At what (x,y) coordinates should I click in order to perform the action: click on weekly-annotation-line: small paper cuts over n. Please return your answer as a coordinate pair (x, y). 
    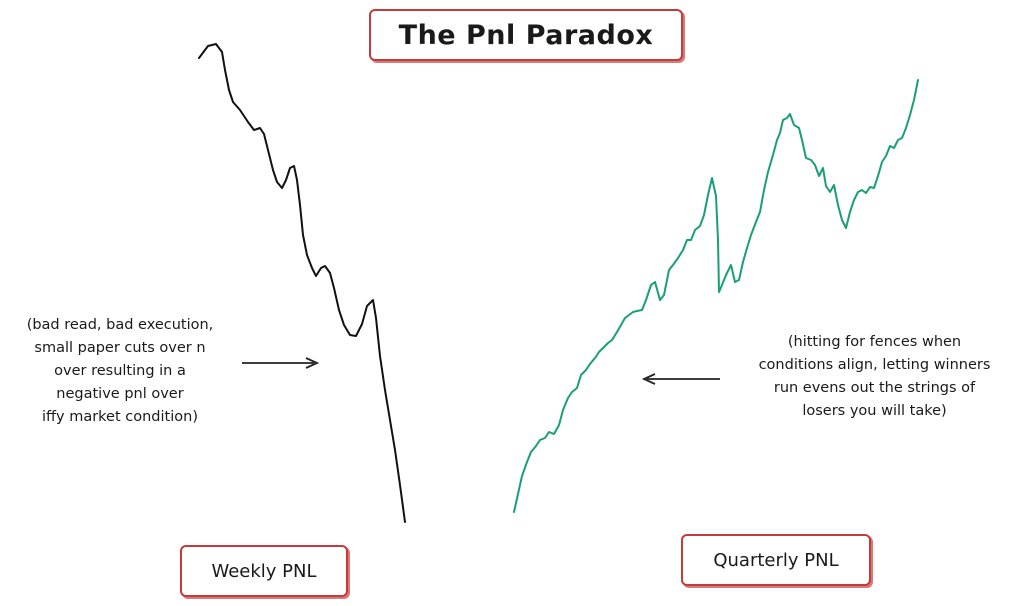
    Looking at the image, I should click on (120, 348).